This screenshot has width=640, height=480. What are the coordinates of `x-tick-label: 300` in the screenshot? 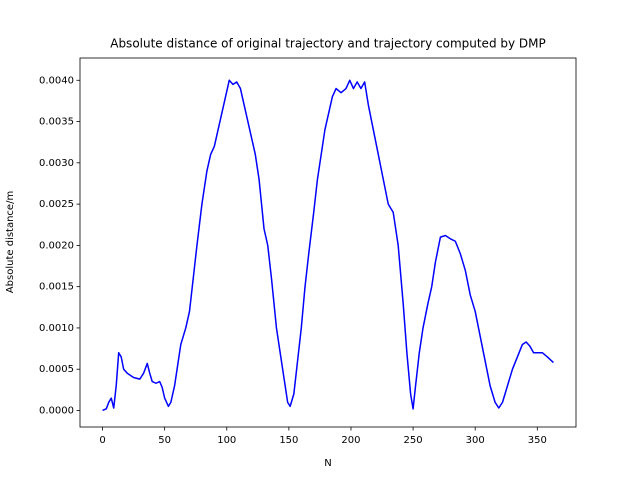 It's located at (475, 440).